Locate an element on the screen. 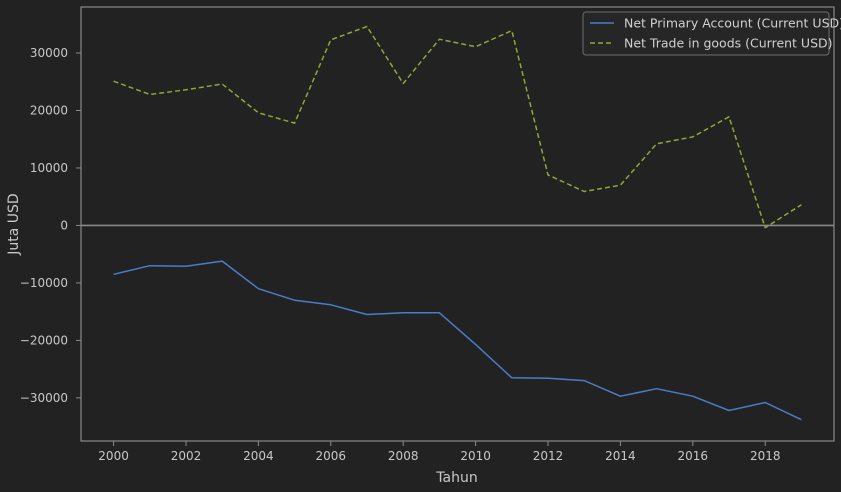 This screenshot has width=841, height=492. x-tick-label: 2008 is located at coordinates (403, 456).